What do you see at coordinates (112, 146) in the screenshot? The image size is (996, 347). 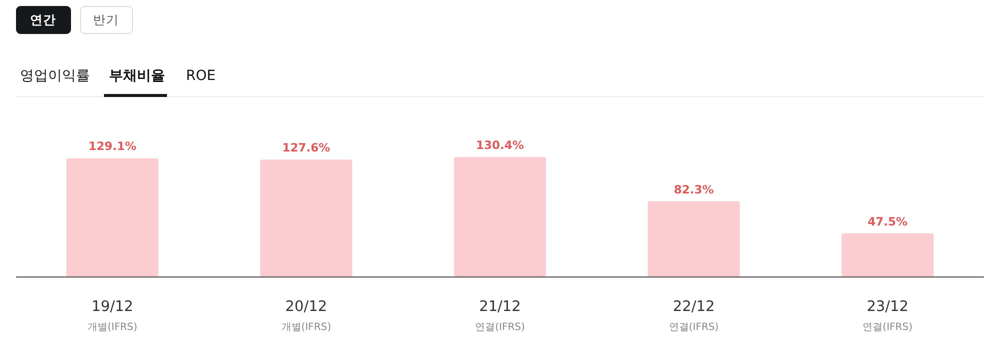 I see `data-label: 129.1%` at bounding box center [112, 146].